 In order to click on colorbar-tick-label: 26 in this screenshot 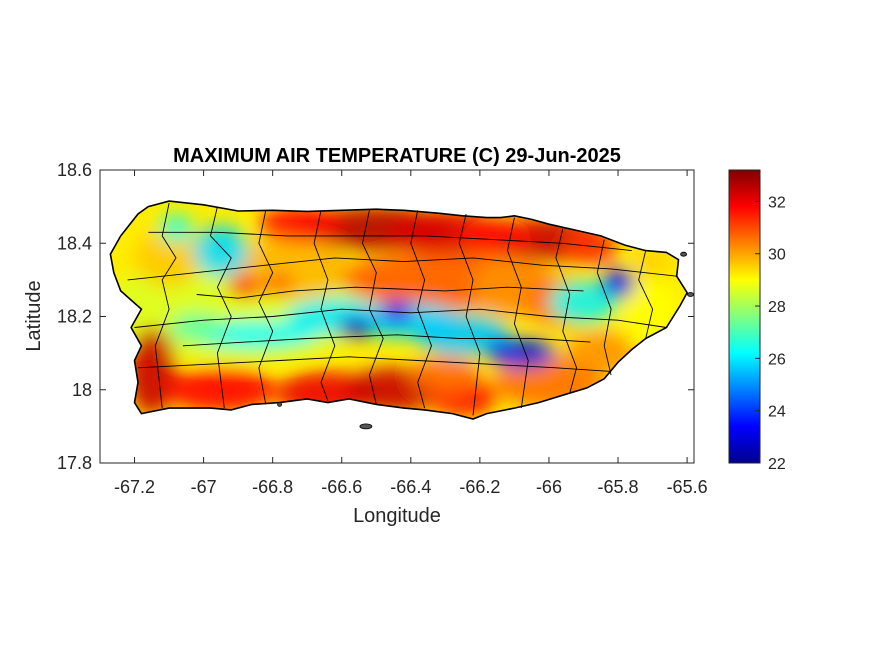, I will do `click(777, 359)`.